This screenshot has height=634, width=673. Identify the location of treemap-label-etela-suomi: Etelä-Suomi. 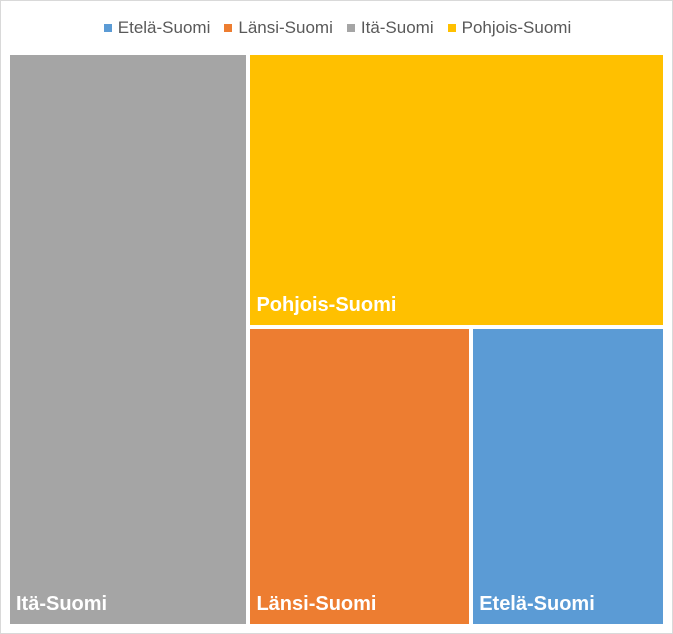
(537, 603).